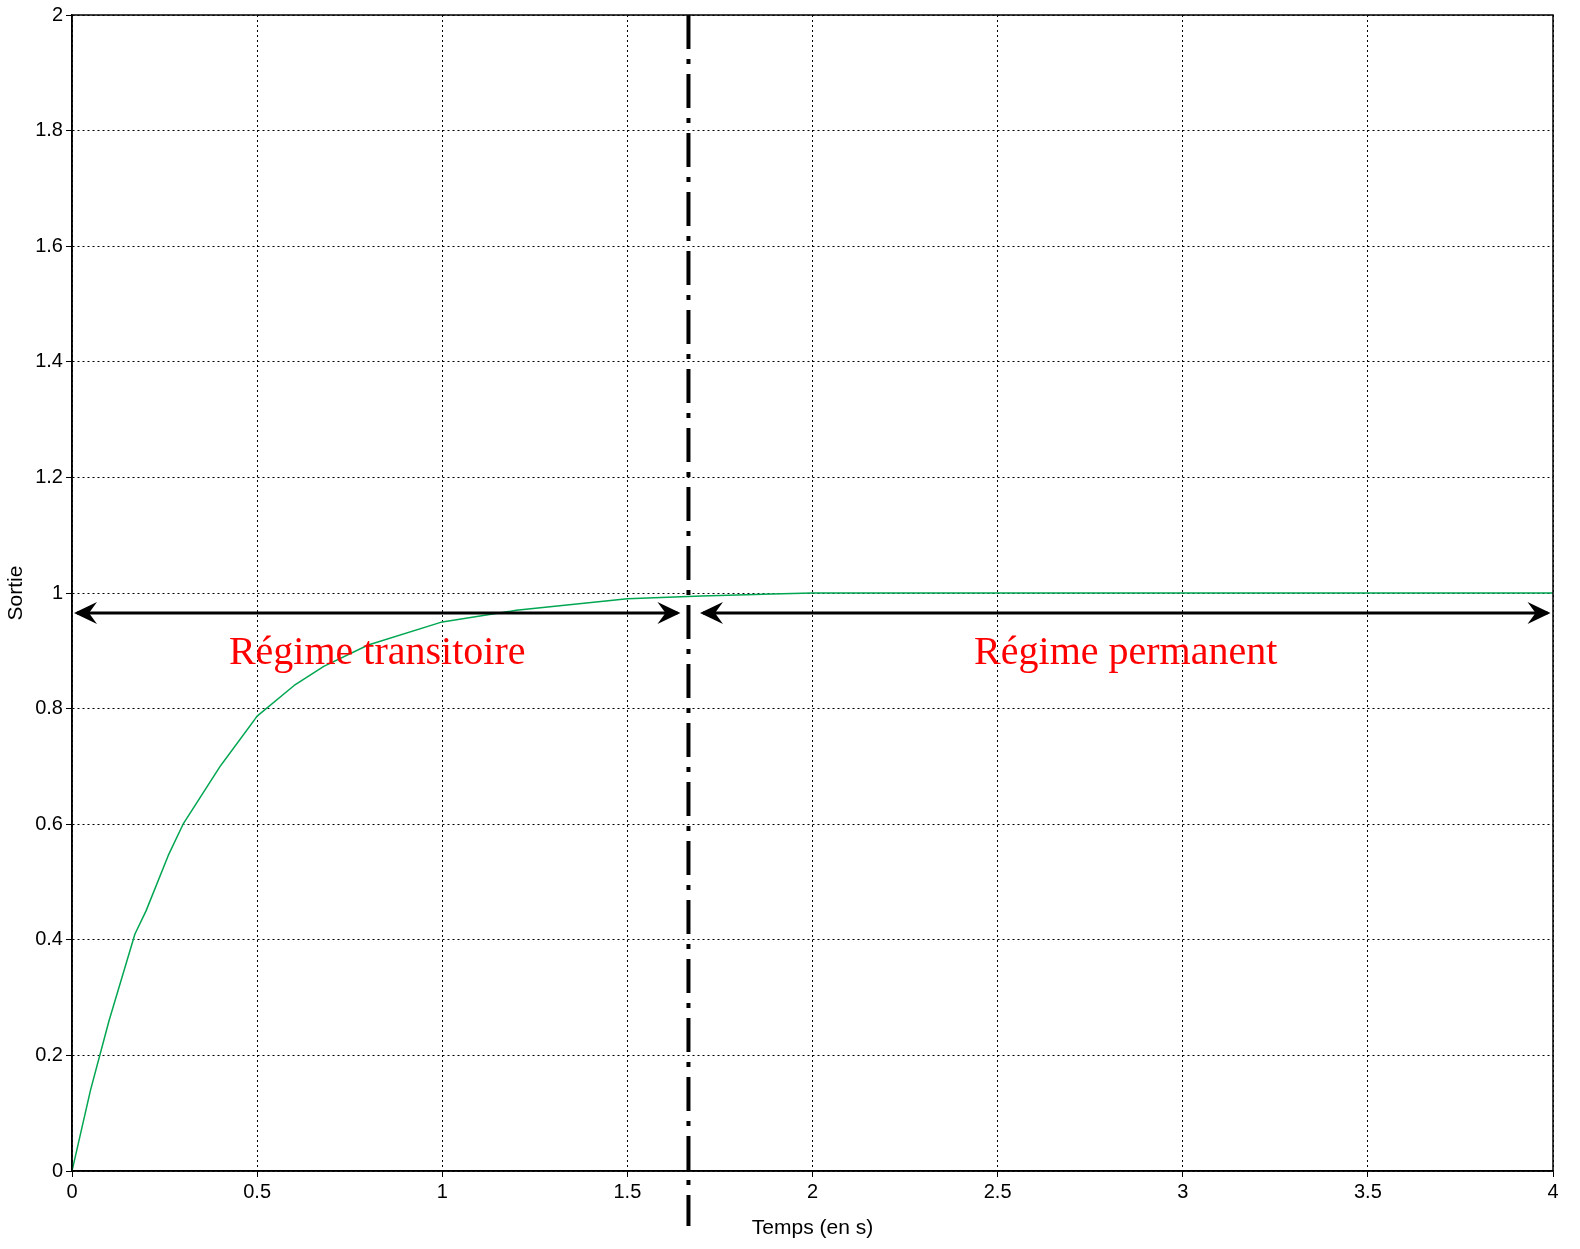 The image size is (1580, 1249). What do you see at coordinates (49, 707) in the screenshot?
I see `y-tick-label: 0.8` at bounding box center [49, 707].